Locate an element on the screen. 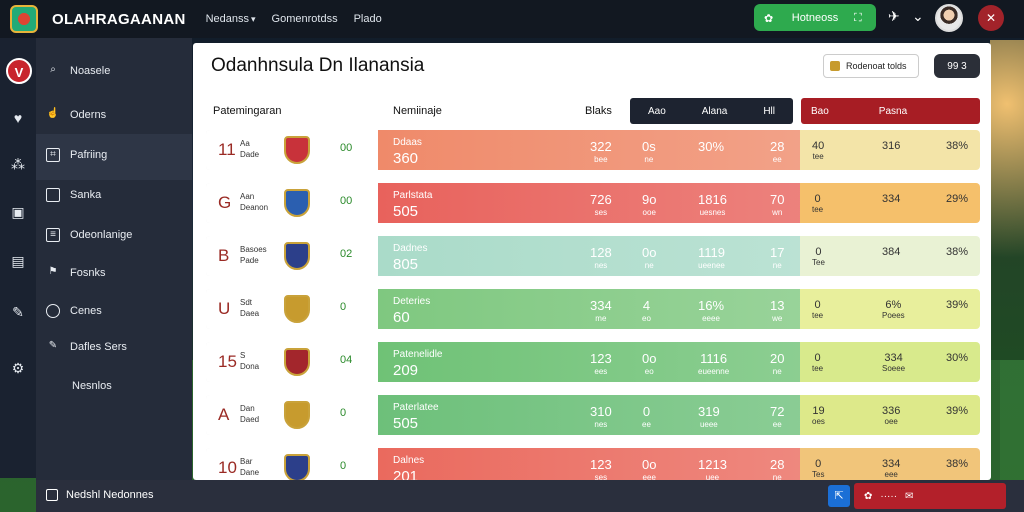 This screenshot has height=512, width=1024. settings-icon: ⚙ is located at coordinates (18, 368).